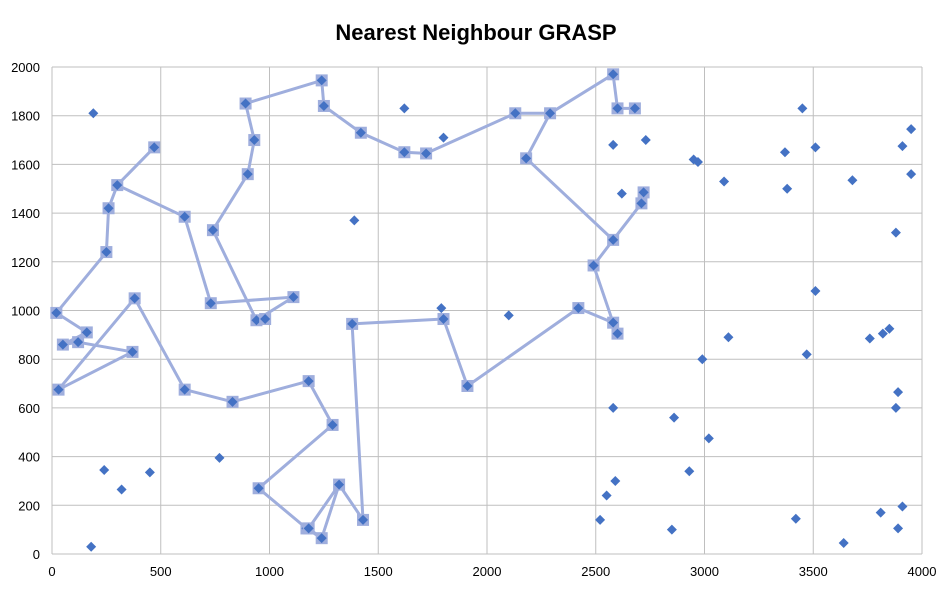  I want to click on y-tick-label: 1400, so click(25, 213).